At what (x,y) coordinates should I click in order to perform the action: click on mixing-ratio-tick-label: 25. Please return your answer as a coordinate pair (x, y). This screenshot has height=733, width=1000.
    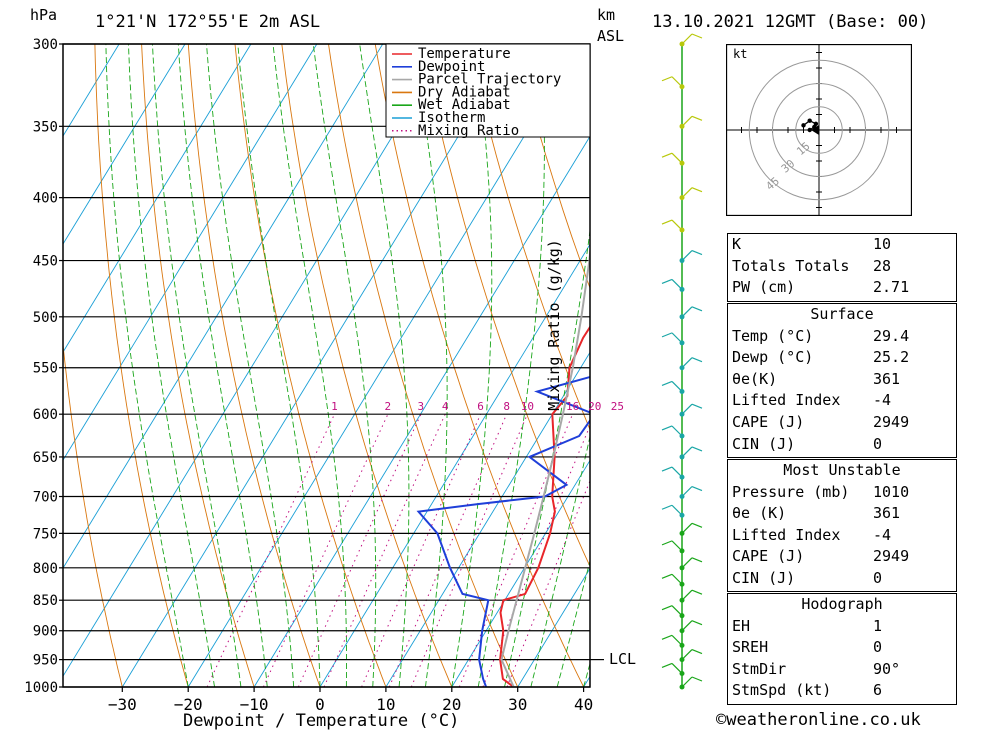
    Looking at the image, I should click on (617, 406).